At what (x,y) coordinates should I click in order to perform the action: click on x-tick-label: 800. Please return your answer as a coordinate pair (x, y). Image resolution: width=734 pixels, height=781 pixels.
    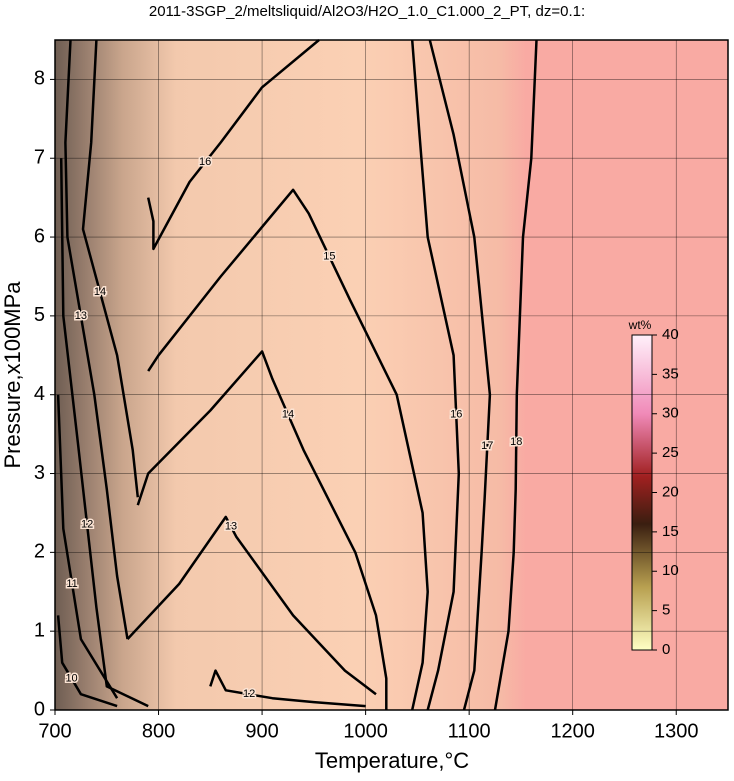
    Looking at the image, I should click on (158, 731).